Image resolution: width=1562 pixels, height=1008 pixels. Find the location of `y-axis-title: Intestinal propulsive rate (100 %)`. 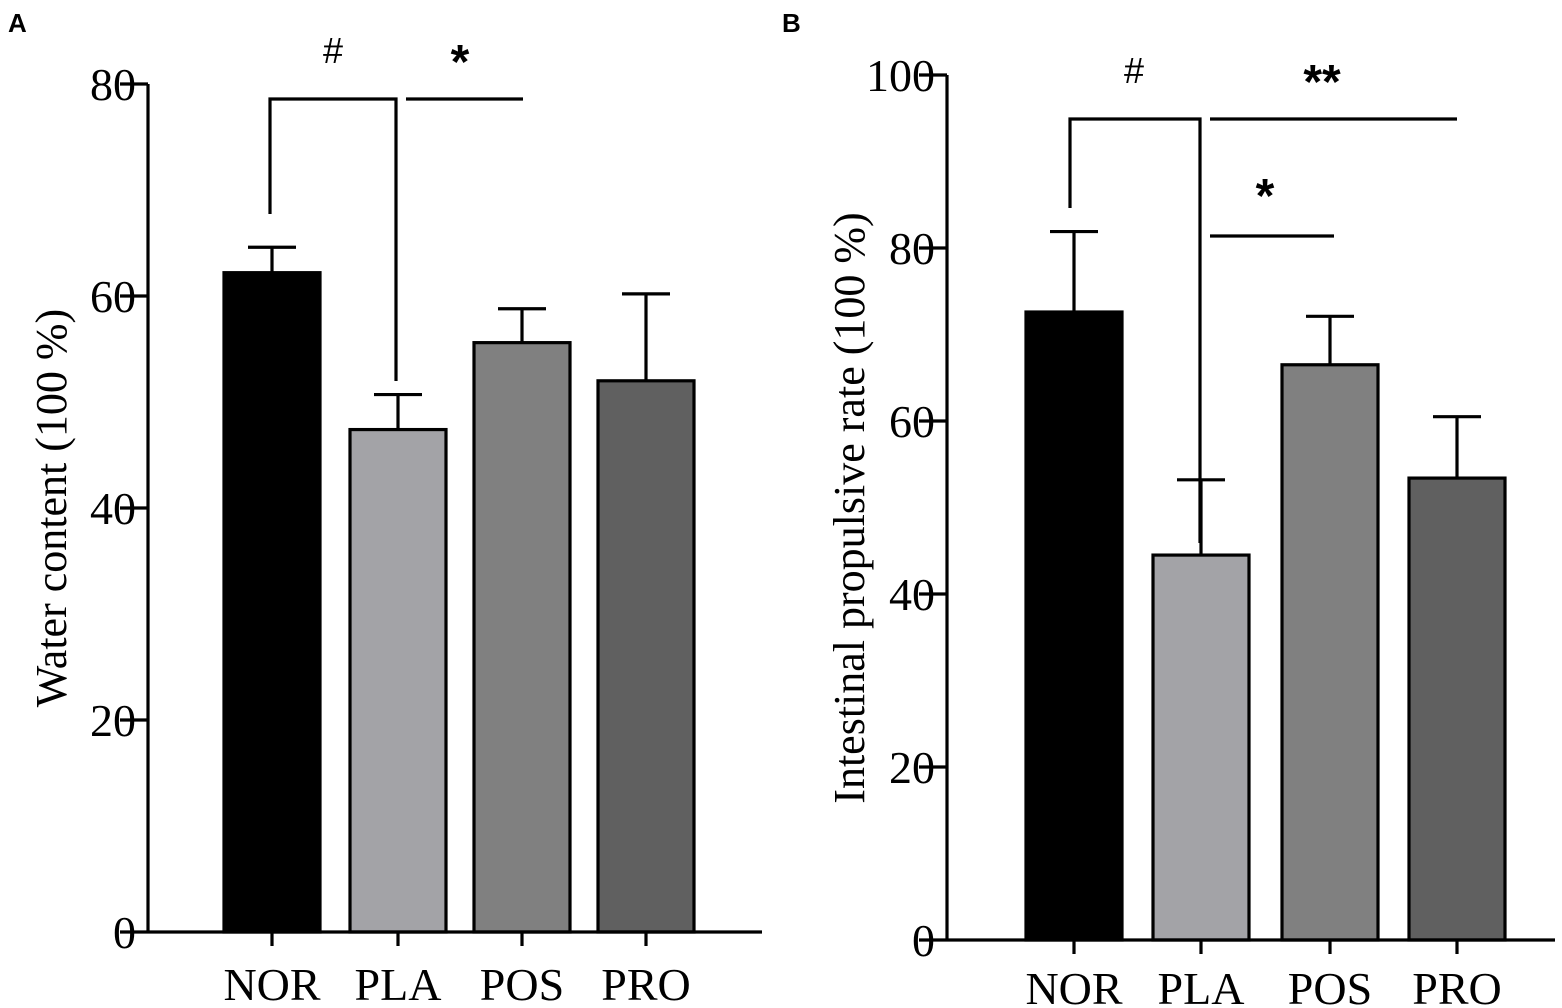

y-axis-title: Intestinal propulsive rate (100 %) is located at coordinates (849, 507).